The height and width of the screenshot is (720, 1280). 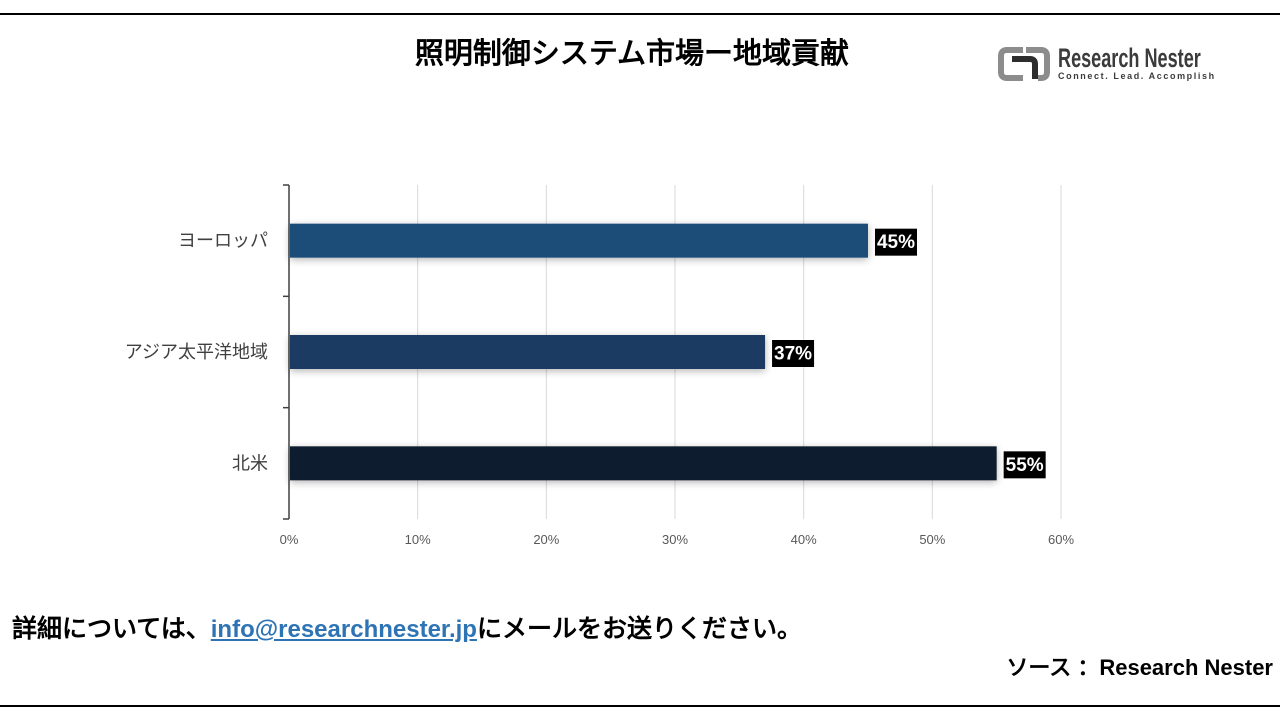 What do you see at coordinates (804, 539) in the screenshot?
I see `x-tick-label: 40%` at bounding box center [804, 539].